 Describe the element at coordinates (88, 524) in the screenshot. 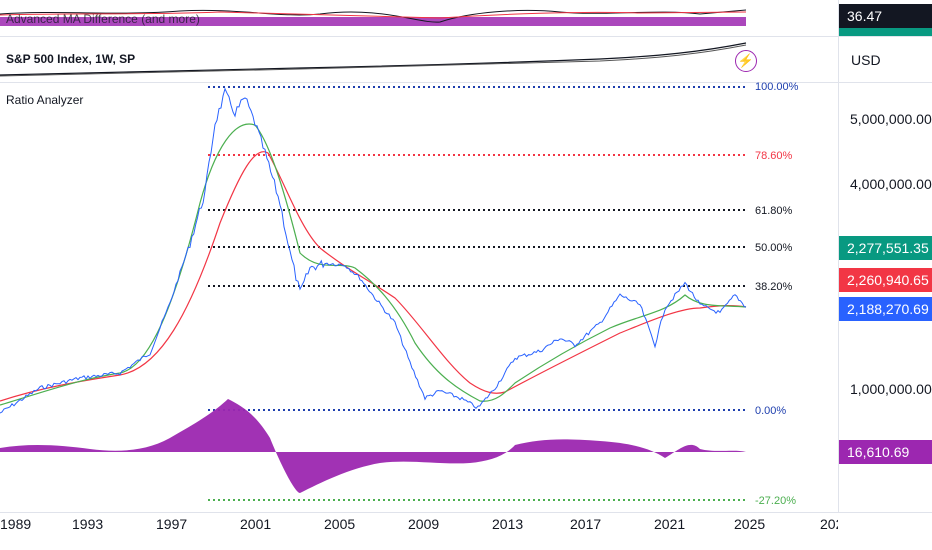

I see `time-axis-label: 1993` at that location.